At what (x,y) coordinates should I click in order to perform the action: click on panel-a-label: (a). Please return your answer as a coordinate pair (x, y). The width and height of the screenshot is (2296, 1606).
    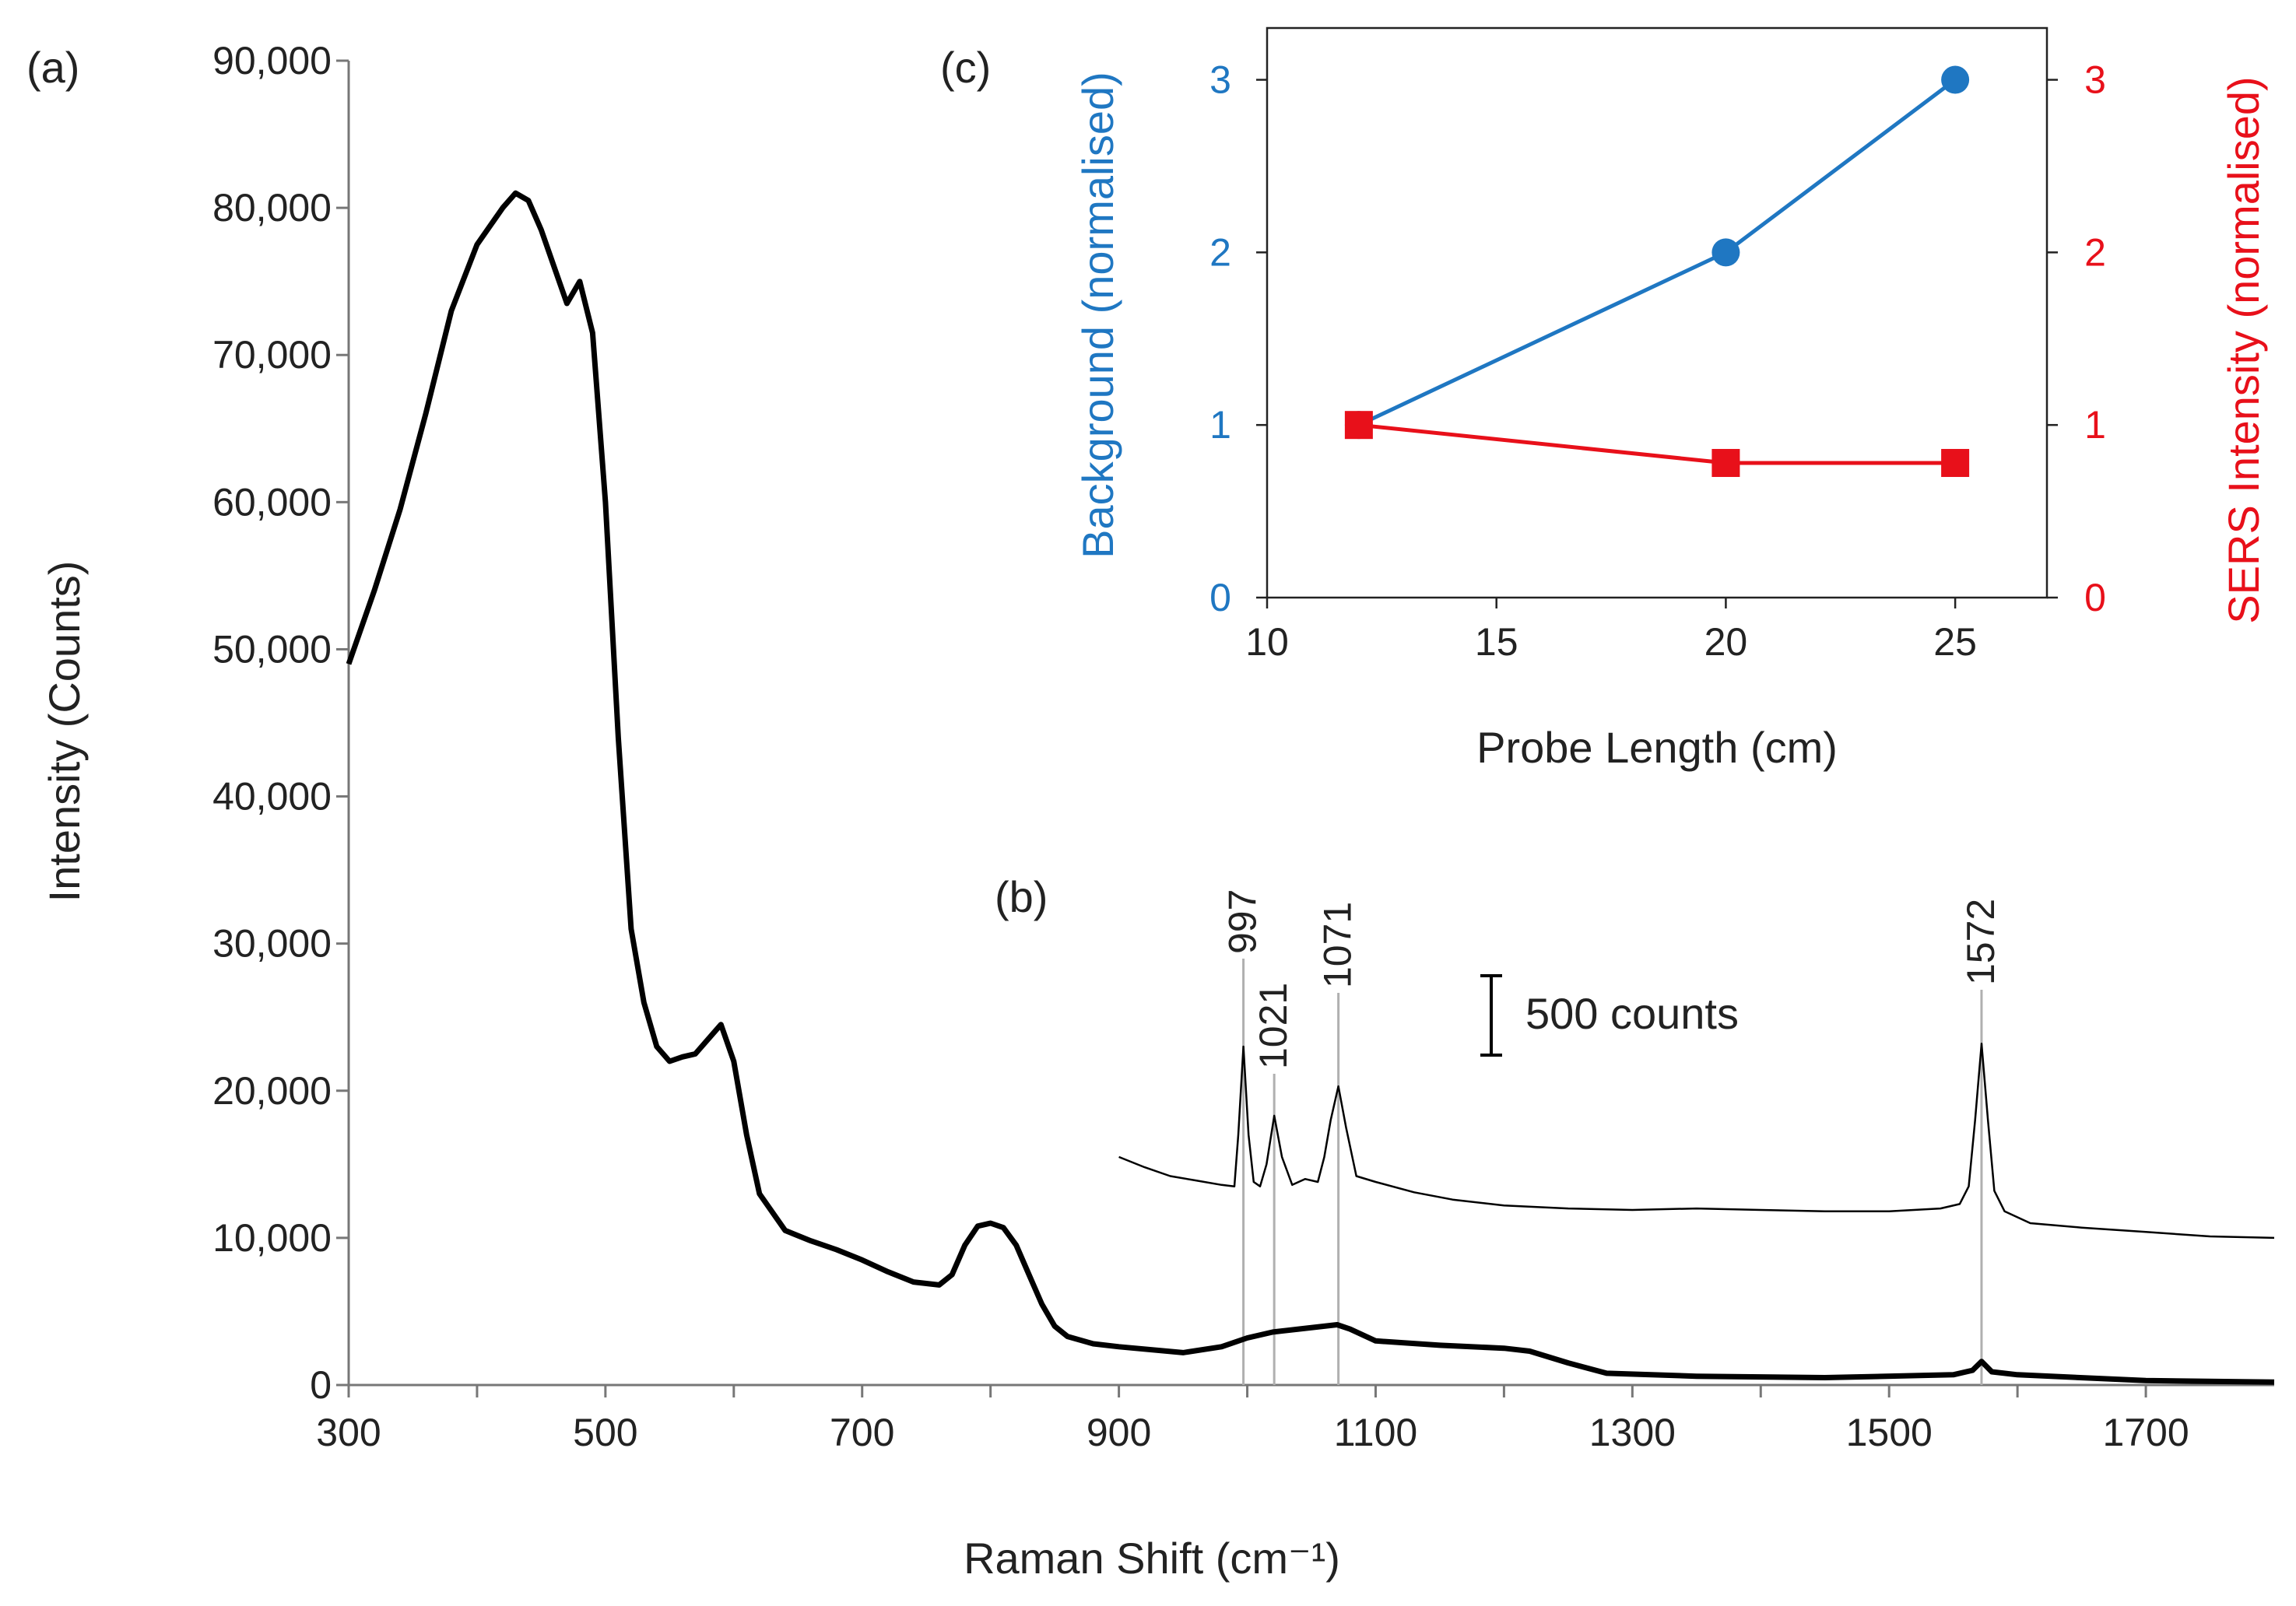
    Looking at the image, I should click on (52, 67).